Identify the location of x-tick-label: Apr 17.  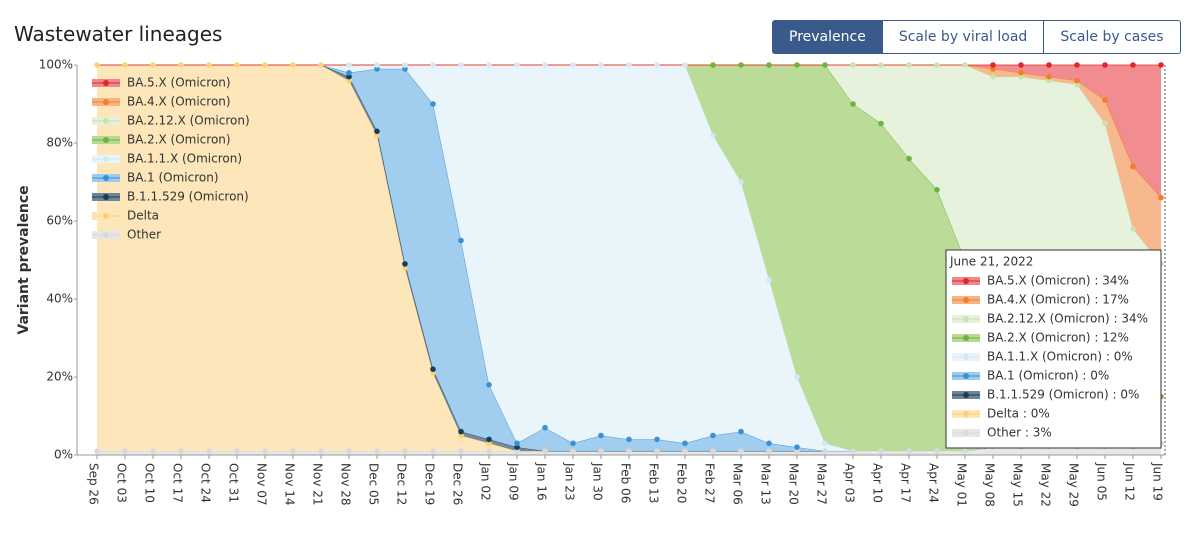
(906, 483).